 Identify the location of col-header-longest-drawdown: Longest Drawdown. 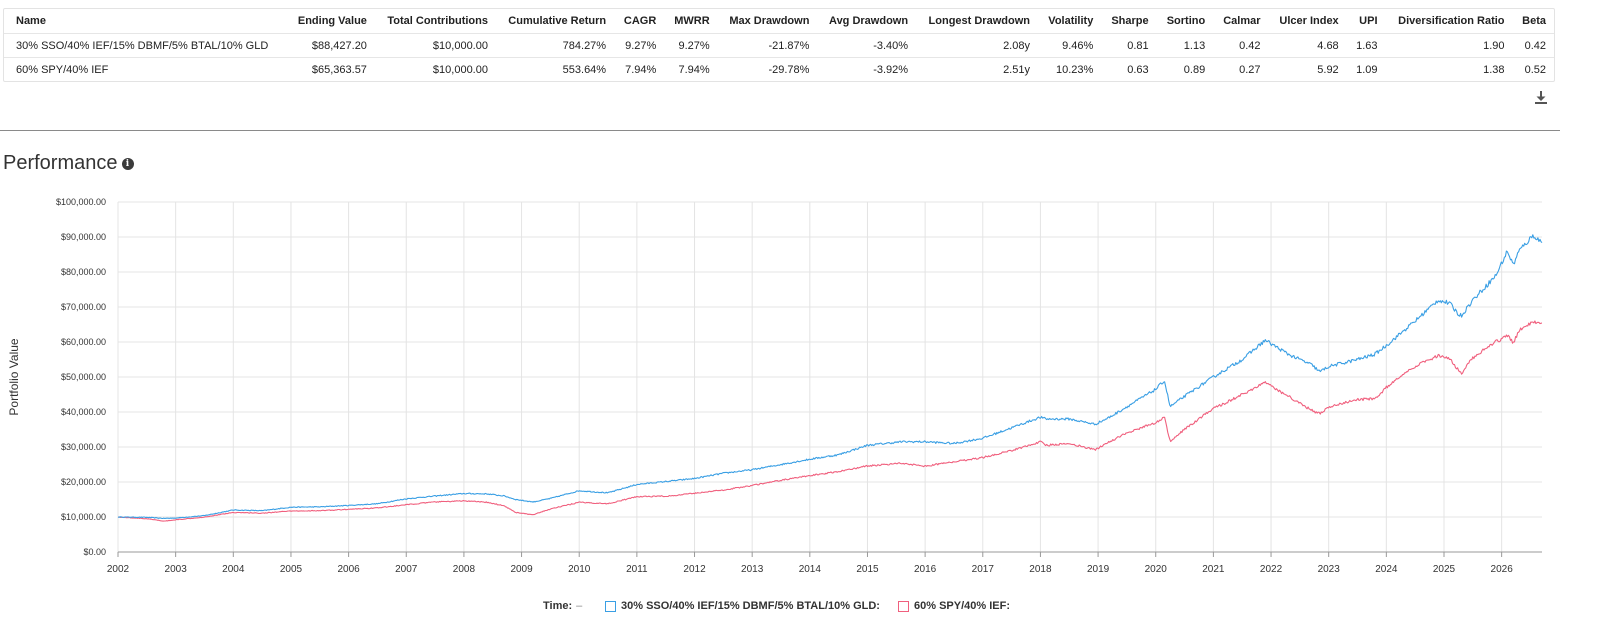
(979, 21).